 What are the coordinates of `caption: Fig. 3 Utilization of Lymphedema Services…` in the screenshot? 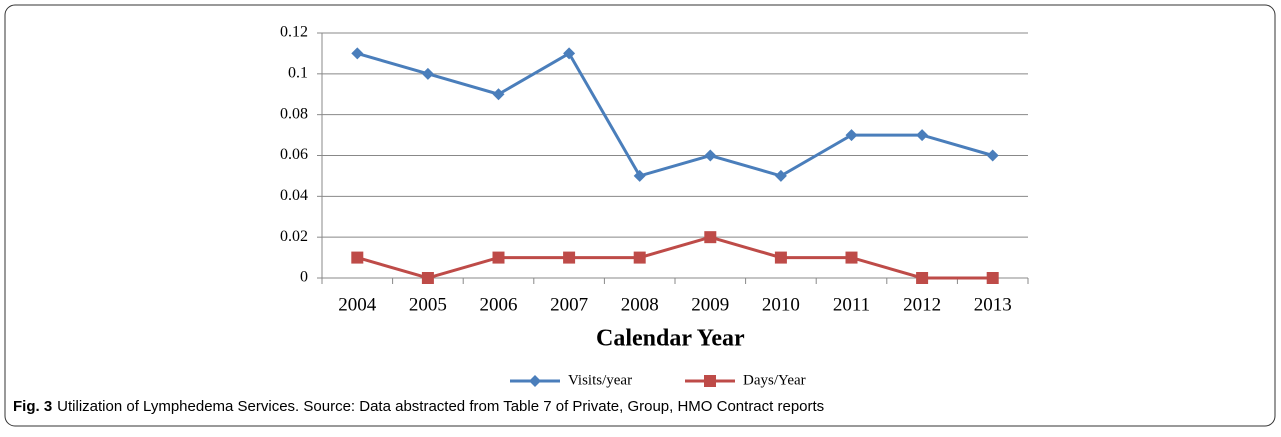 It's located at (418, 406).